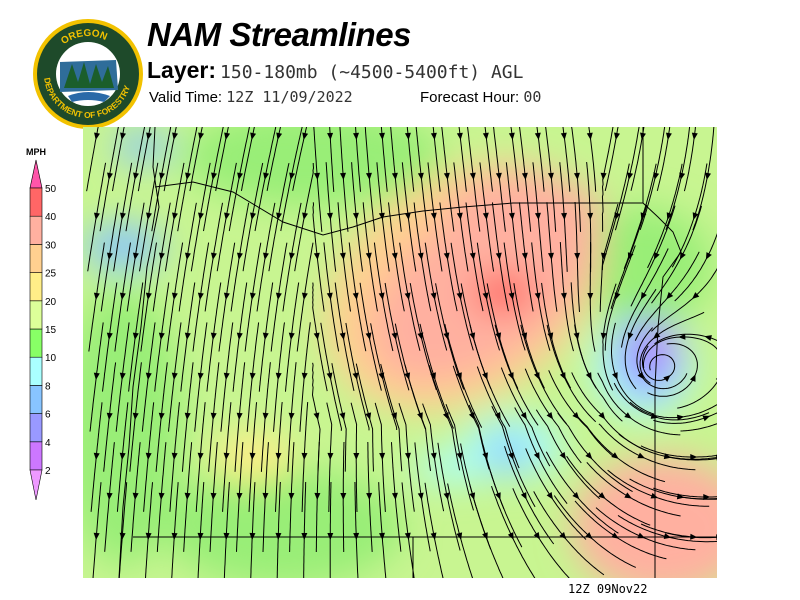 The height and width of the screenshot is (600, 800). What do you see at coordinates (662, 390) in the screenshot?
I see `idaho-border` at bounding box center [662, 390].